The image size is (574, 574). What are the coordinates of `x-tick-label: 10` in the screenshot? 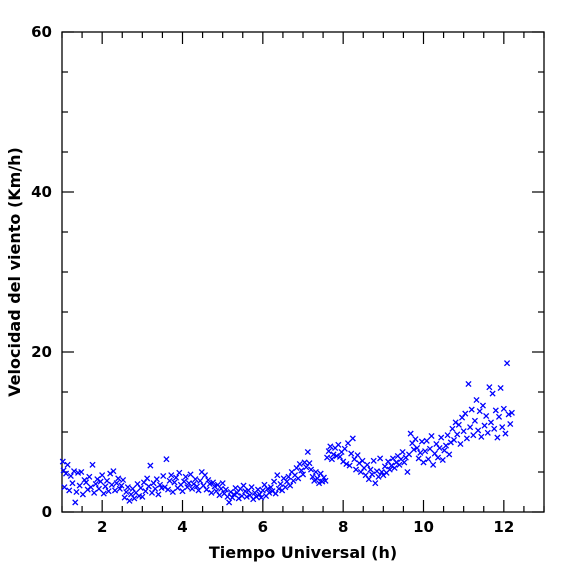 It's located at (423, 527).